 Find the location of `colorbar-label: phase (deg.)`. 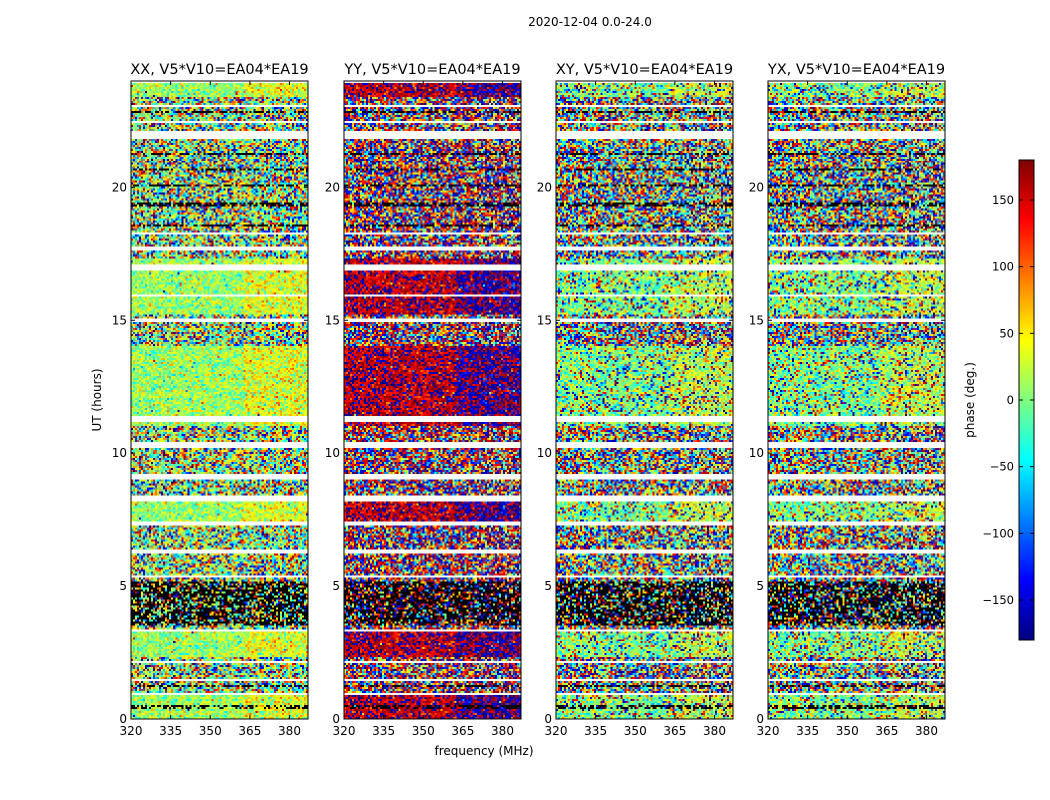

colorbar-label: phase (deg.) is located at coordinates (970, 400).